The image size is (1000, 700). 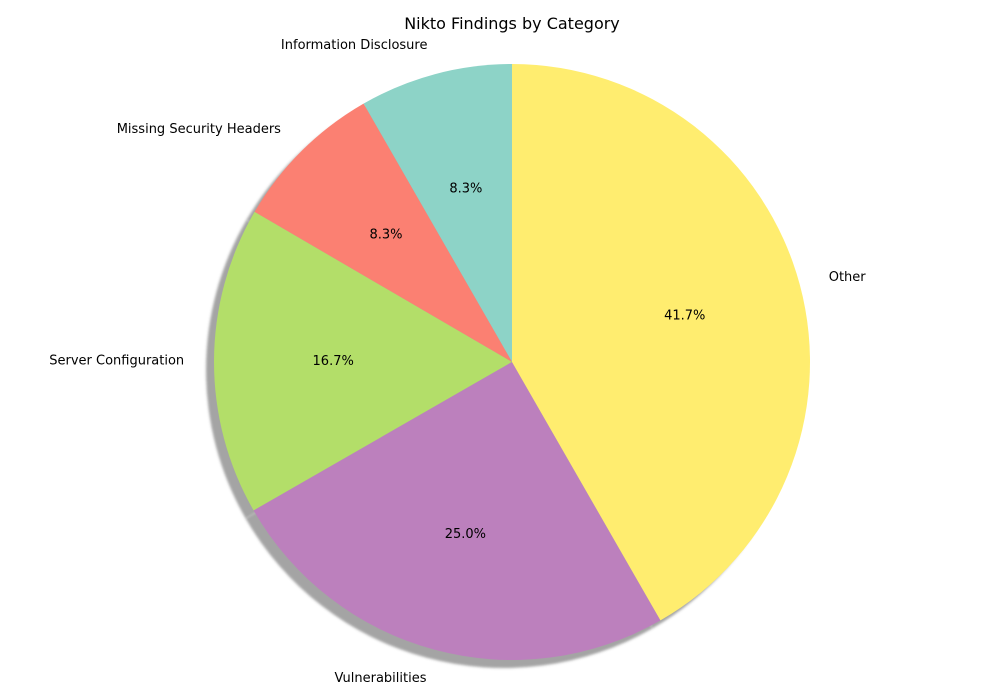 I want to click on pie-slice-server-configuration, so click(x=363, y=361).